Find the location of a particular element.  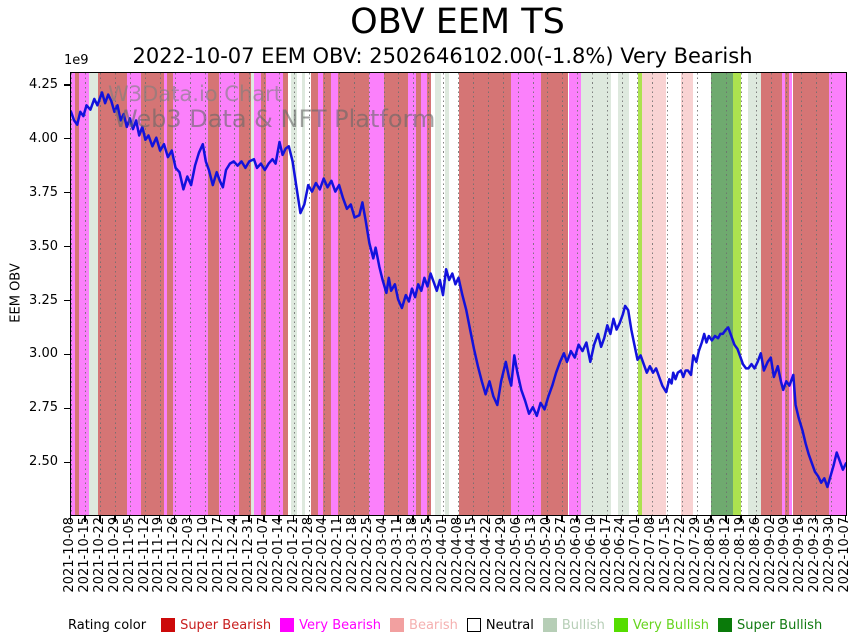

legend-title: Rating color is located at coordinates (107, 625).